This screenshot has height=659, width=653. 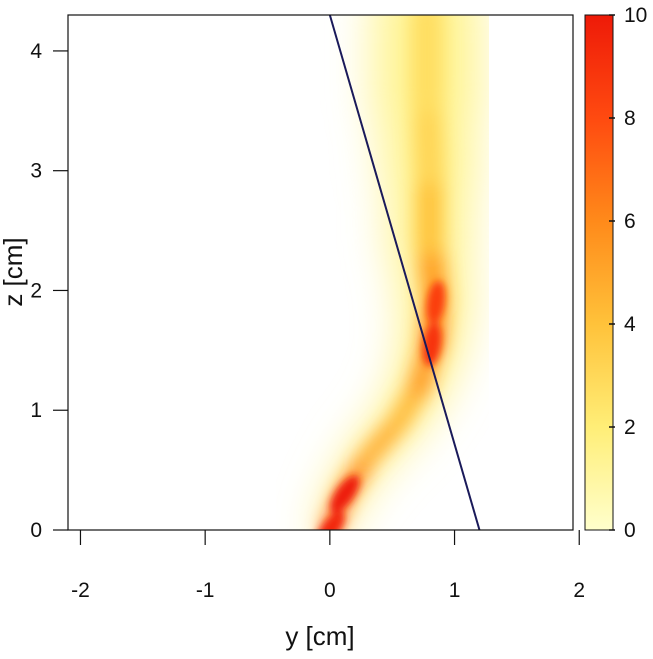 What do you see at coordinates (630, 427) in the screenshot?
I see `colorbar-tick-label: 2` at bounding box center [630, 427].